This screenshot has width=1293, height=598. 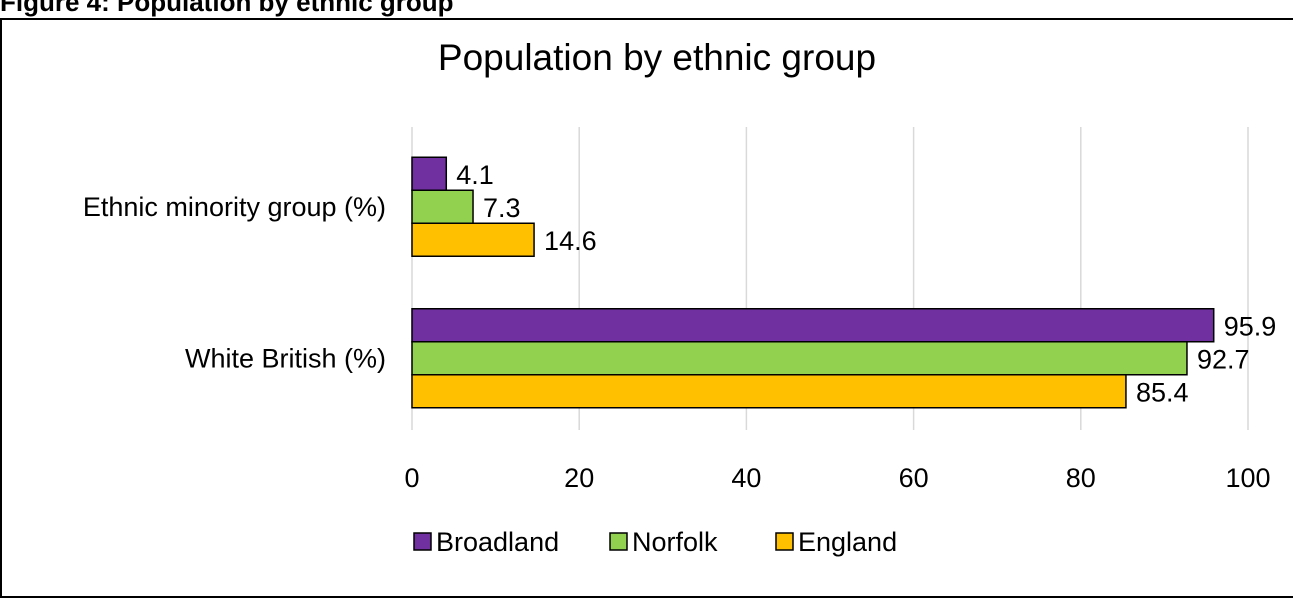 I want to click on legend-swatch-broadland, so click(x=422, y=541).